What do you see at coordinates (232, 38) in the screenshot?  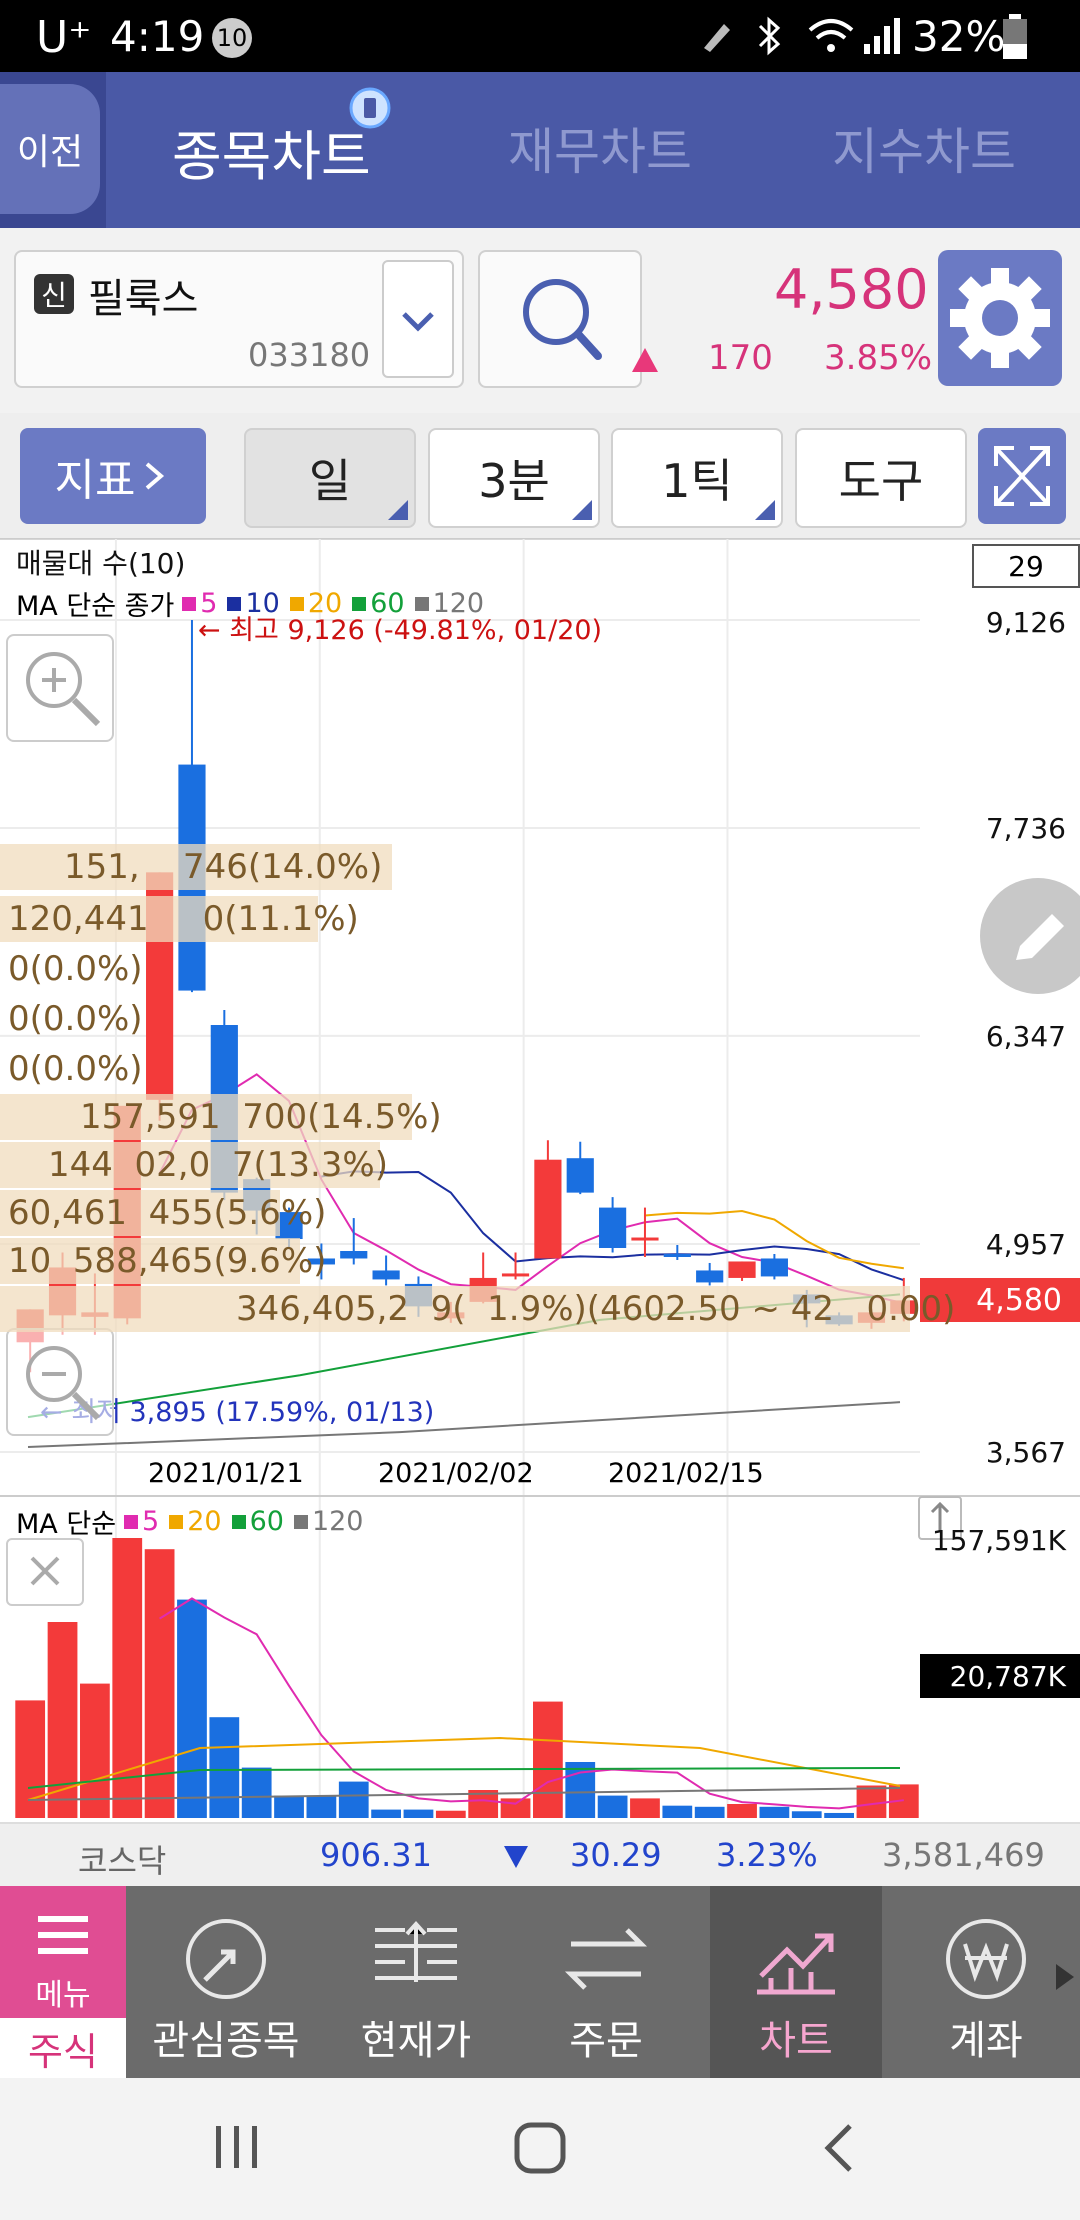 I see `notification-count-badge: 10` at bounding box center [232, 38].